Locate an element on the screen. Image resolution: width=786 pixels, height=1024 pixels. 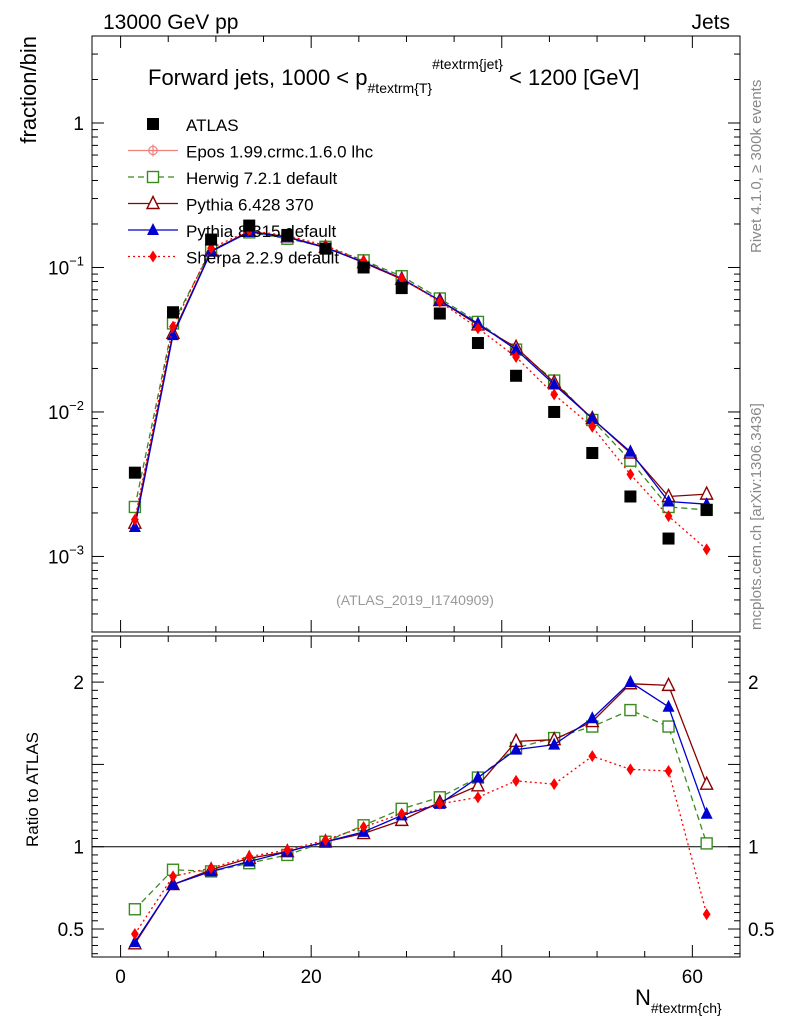
x-tick-label: 0 is located at coordinates (120, 977).